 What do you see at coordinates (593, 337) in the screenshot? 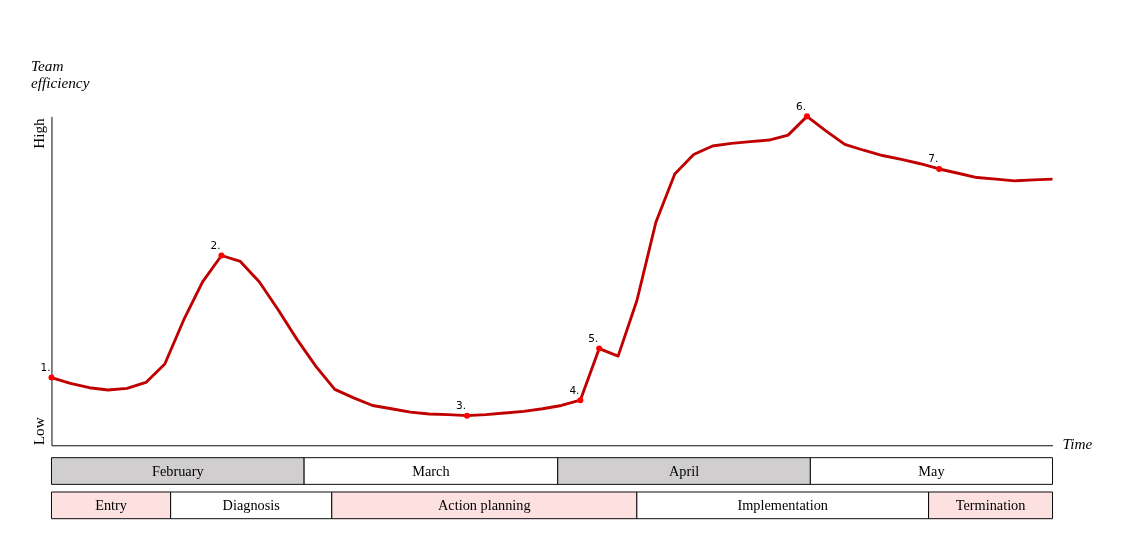
I see `annotation: 5.` at bounding box center [593, 337].